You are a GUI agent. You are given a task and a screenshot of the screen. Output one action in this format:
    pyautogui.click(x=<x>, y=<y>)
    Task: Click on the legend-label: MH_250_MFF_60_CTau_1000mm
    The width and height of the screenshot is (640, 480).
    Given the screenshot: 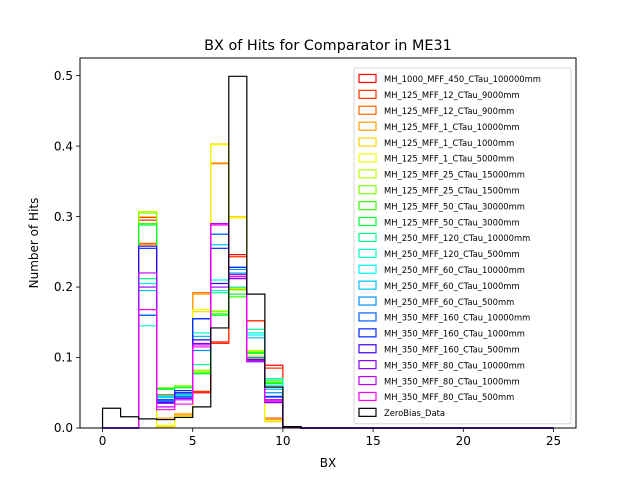 What is the action you would take?
    pyautogui.click(x=452, y=286)
    